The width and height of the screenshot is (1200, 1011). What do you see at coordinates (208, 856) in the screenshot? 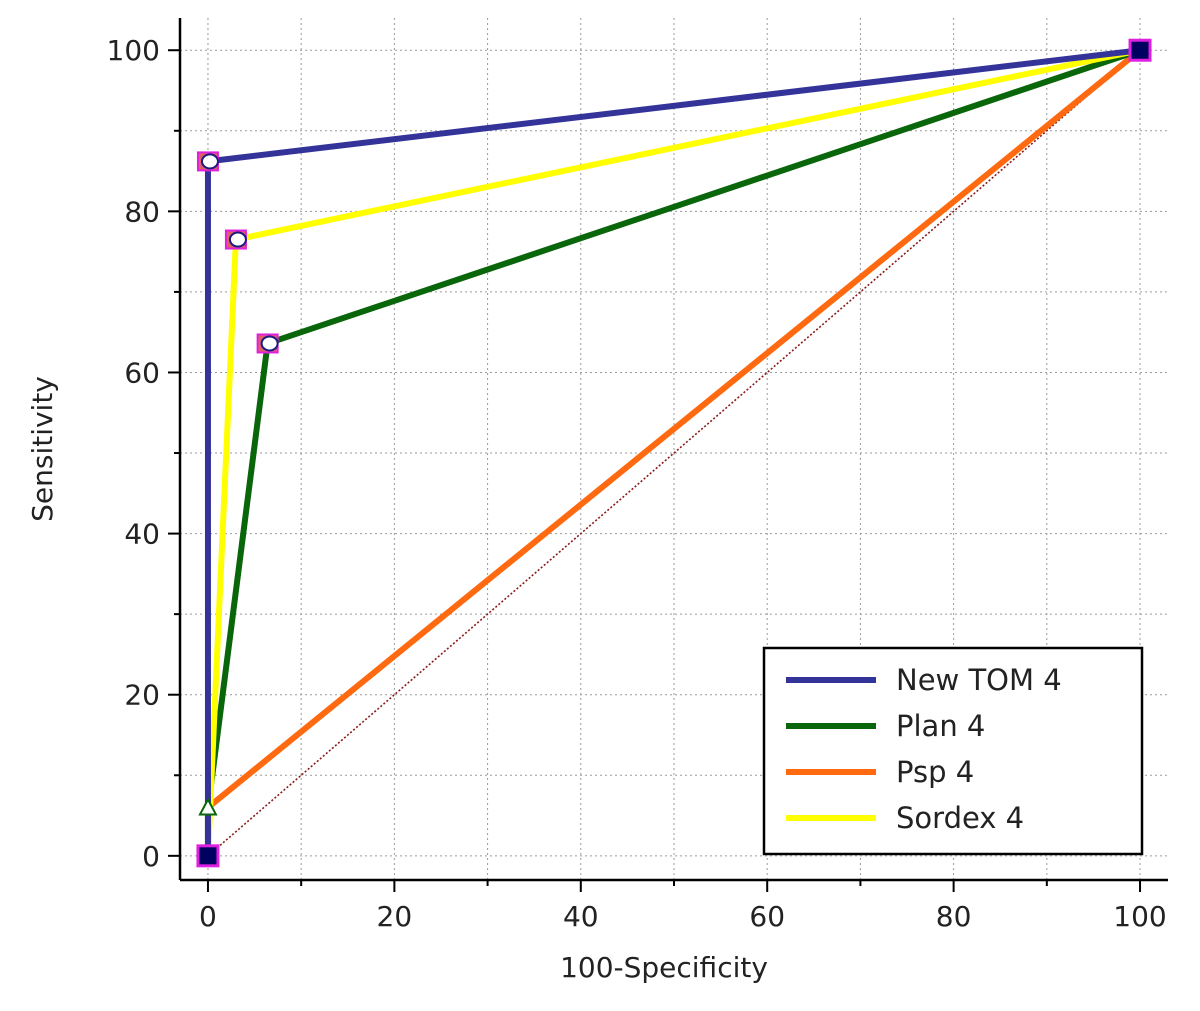
I see `origin-marker` at bounding box center [208, 856].